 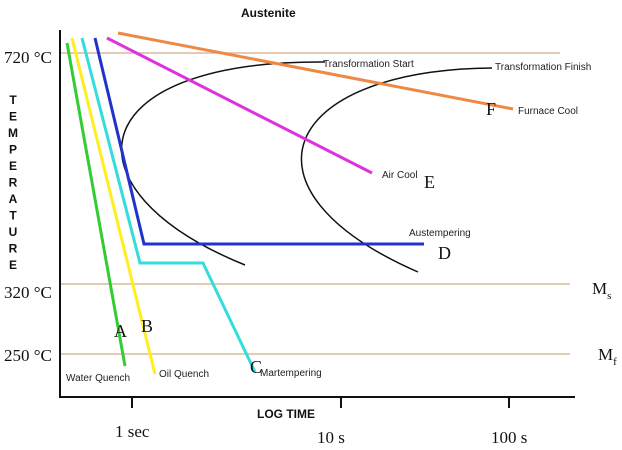 I want to click on ms-label: Ms, so click(x=601, y=290).